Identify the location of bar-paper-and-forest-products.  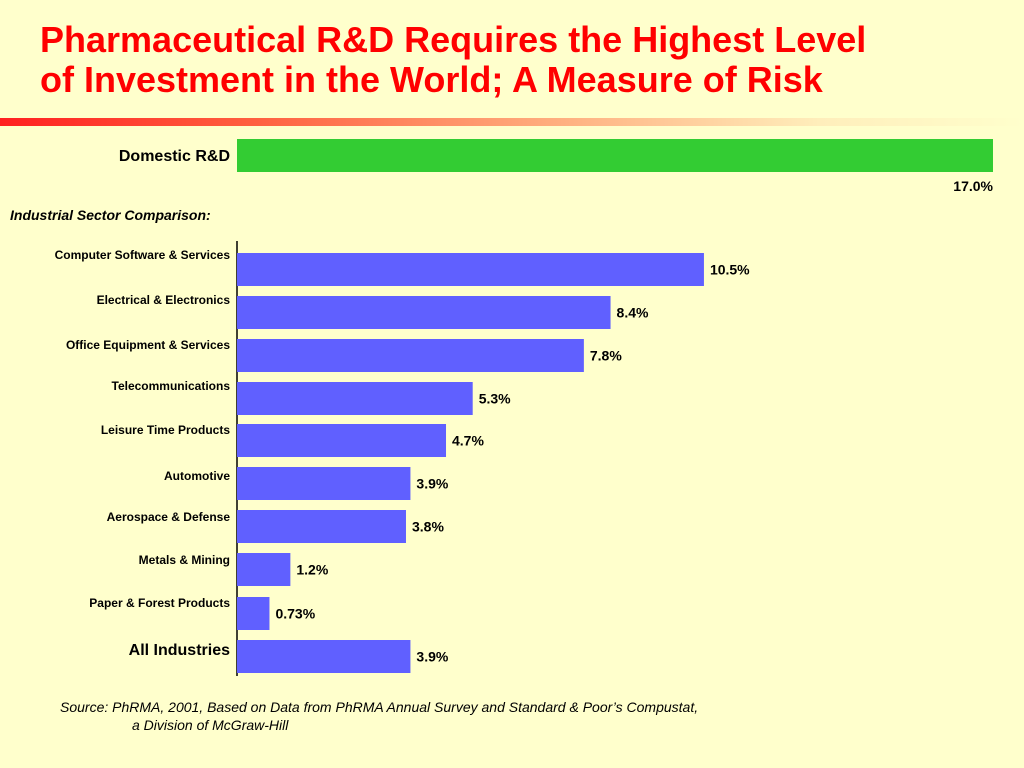
(253, 613).